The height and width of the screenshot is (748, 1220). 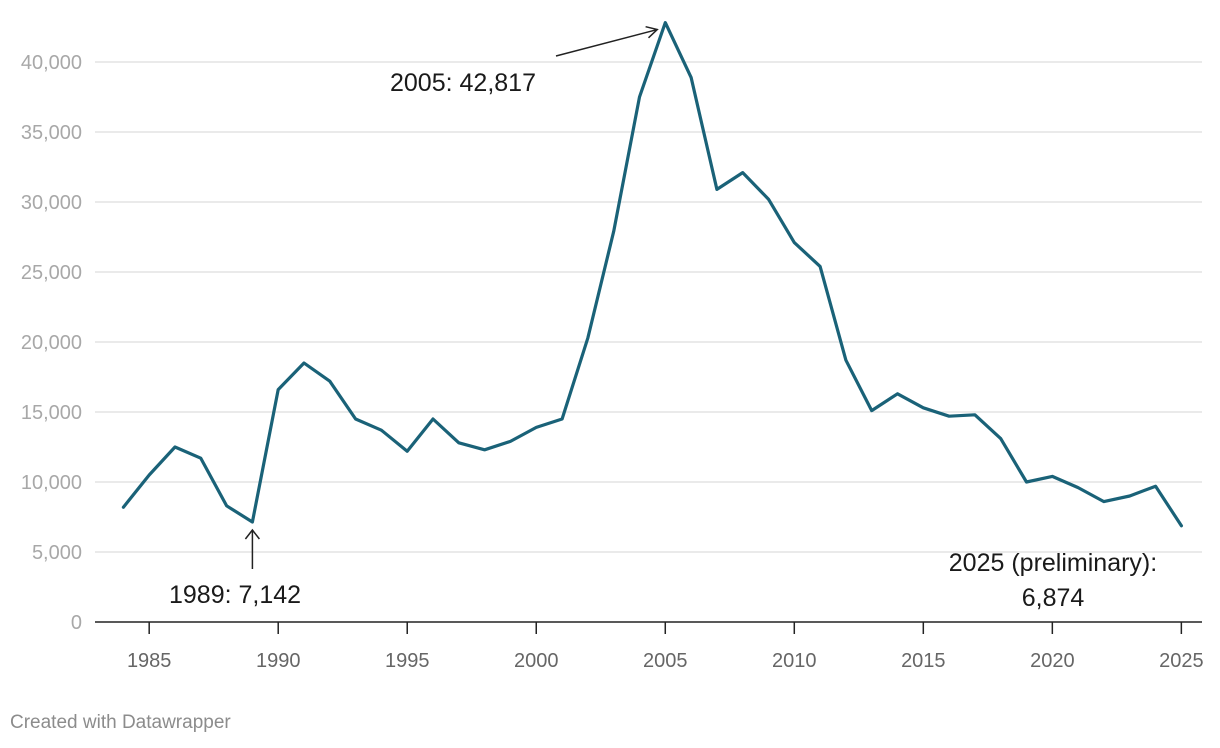 What do you see at coordinates (1052, 661) in the screenshot?
I see `x-tick-label: 2020` at bounding box center [1052, 661].